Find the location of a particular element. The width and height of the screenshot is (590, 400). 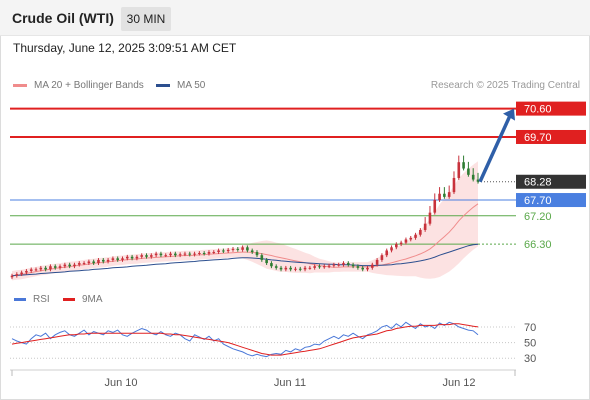

legend-ma20-label: MA 20 + Bollinger Bands is located at coordinates (89, 85).